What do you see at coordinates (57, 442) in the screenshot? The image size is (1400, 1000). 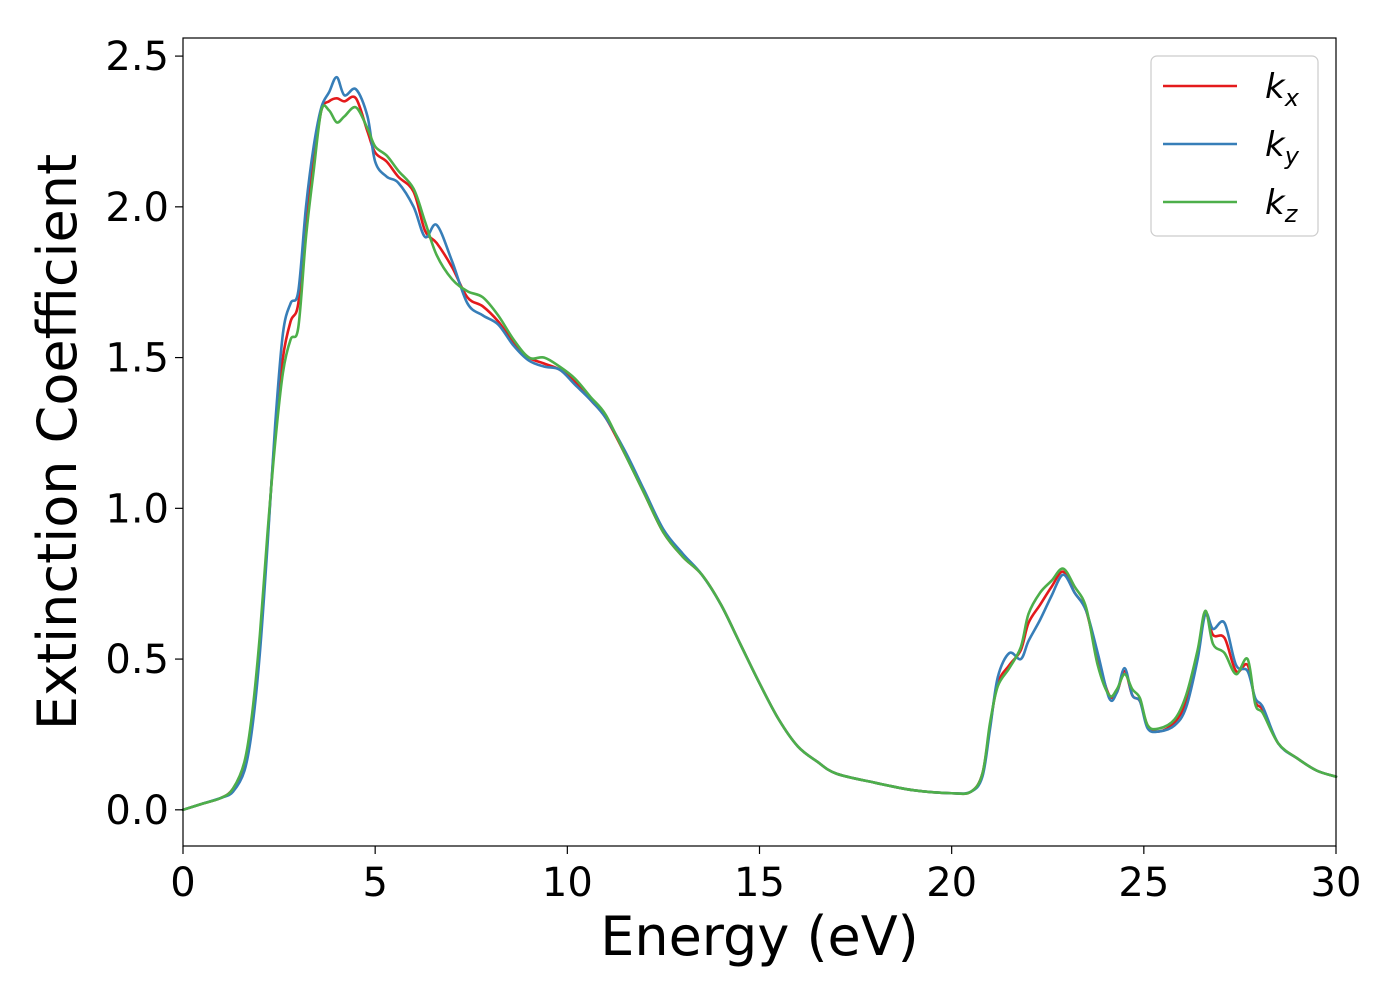 I see `y-axis-title: Extinction Coefficient` at bounding box center [57, 442].